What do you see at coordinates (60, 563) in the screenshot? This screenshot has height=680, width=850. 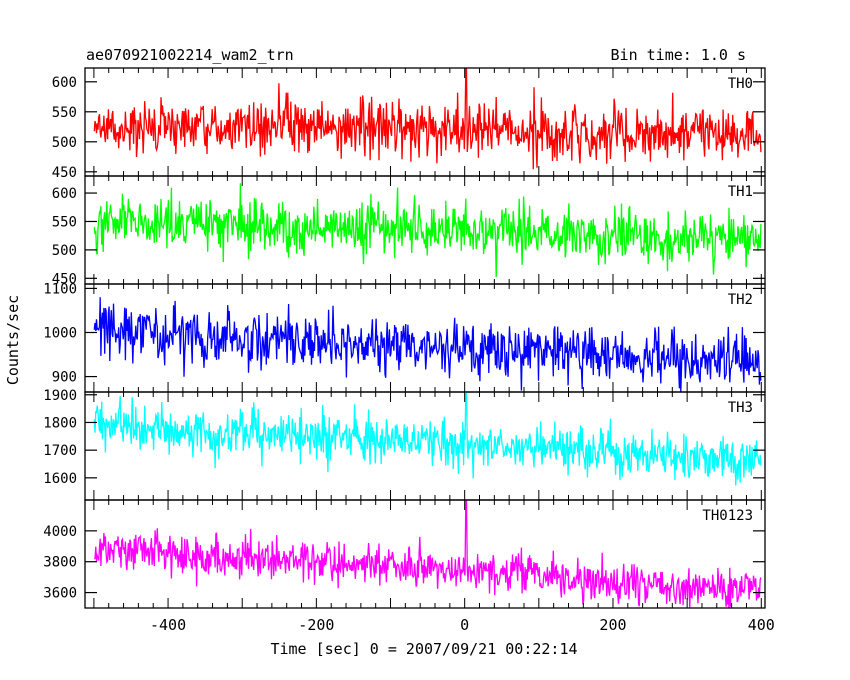 I see `y-tick-label: 3800` at bounding box center [60, 563].